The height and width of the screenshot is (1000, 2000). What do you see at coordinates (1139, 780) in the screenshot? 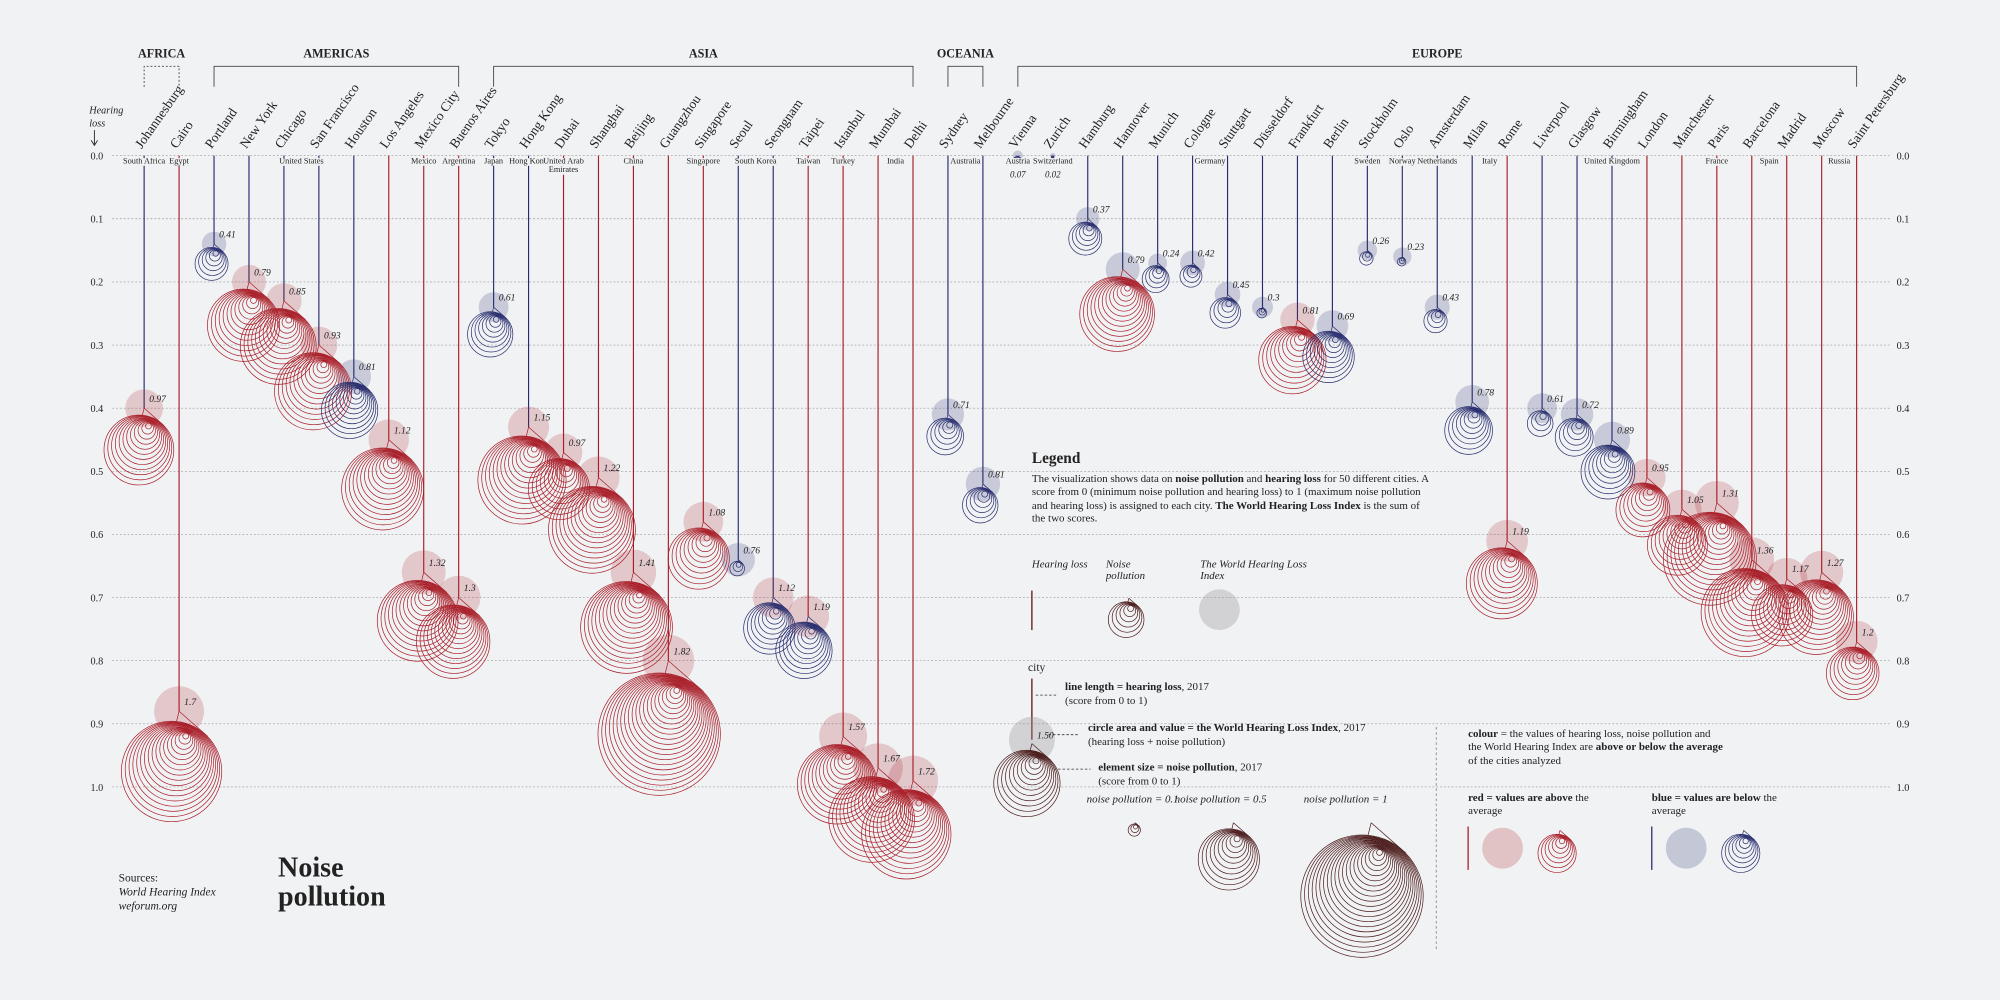
I see `legend-sub: (score from 0 to 1)` at bounding box center [1139, 780].